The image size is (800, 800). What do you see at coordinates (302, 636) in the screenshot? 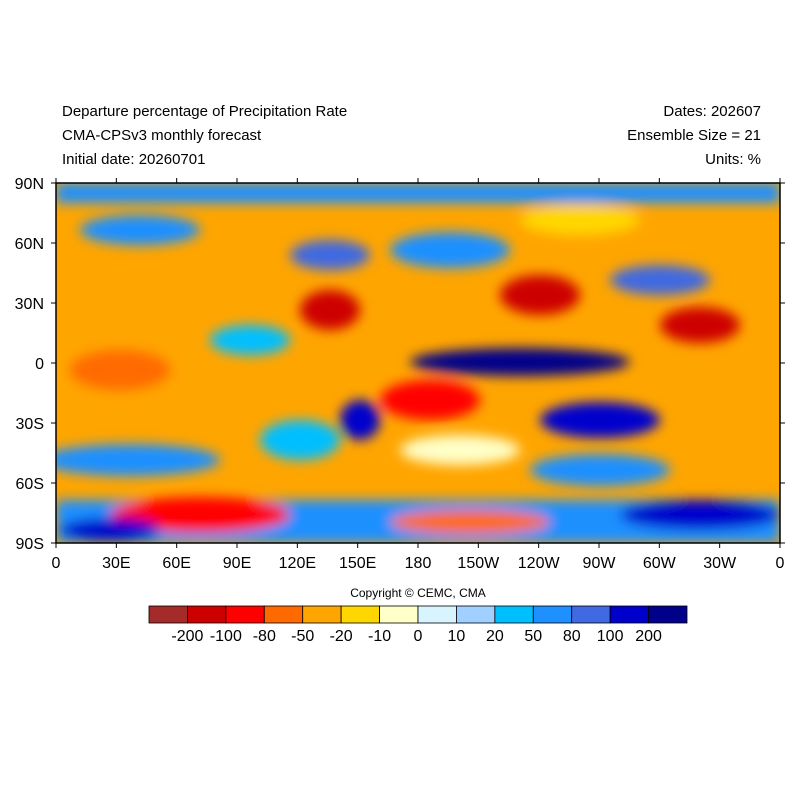
I see `colorbar-label: -50` at bounding box center [302, 636].